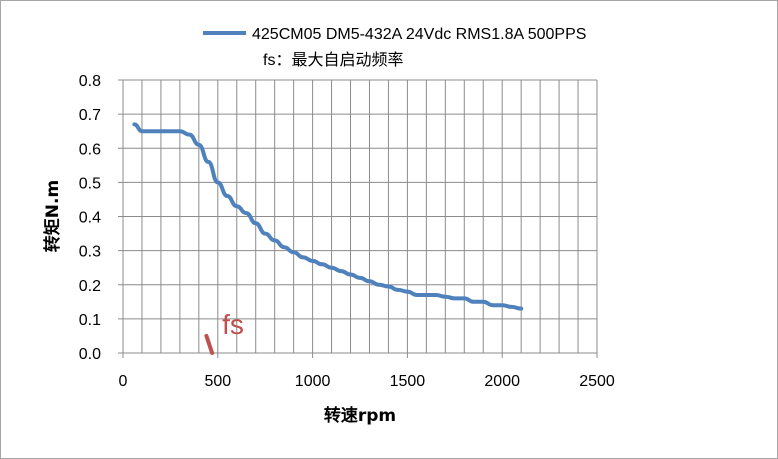  Describe the element at coordinates (502, 381) in the screenshot. I see `x-tick-label: 2000` at that location.